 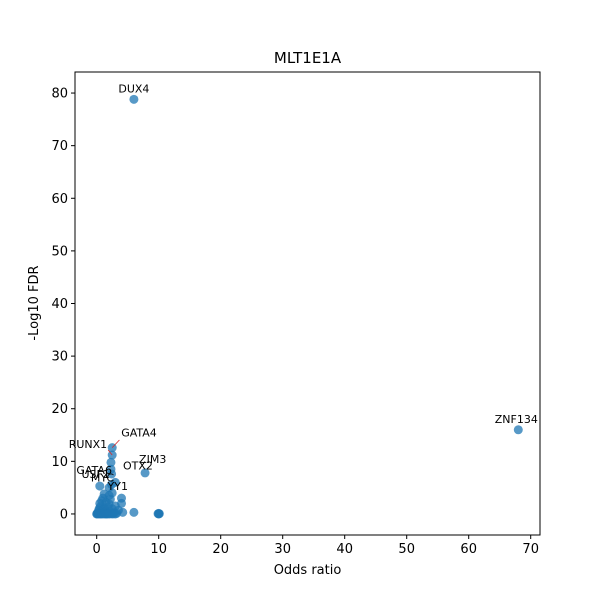 I want to click on x-tick-label: 30, so click(x=282, y=549).